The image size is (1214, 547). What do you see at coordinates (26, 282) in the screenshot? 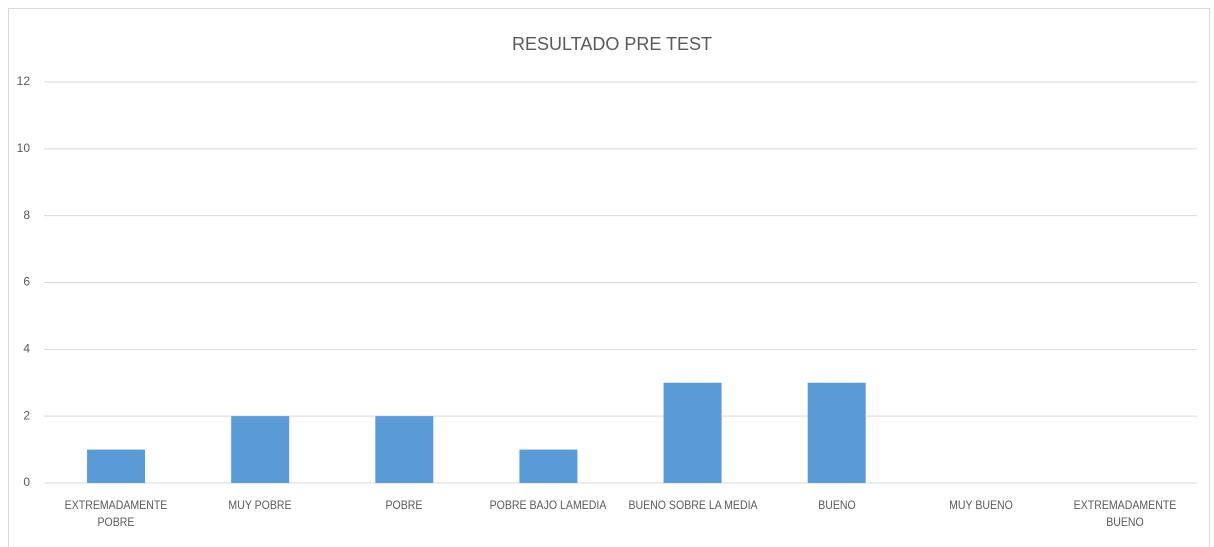
I see `y-tick-label: 6` at bounding box center [26, 282].